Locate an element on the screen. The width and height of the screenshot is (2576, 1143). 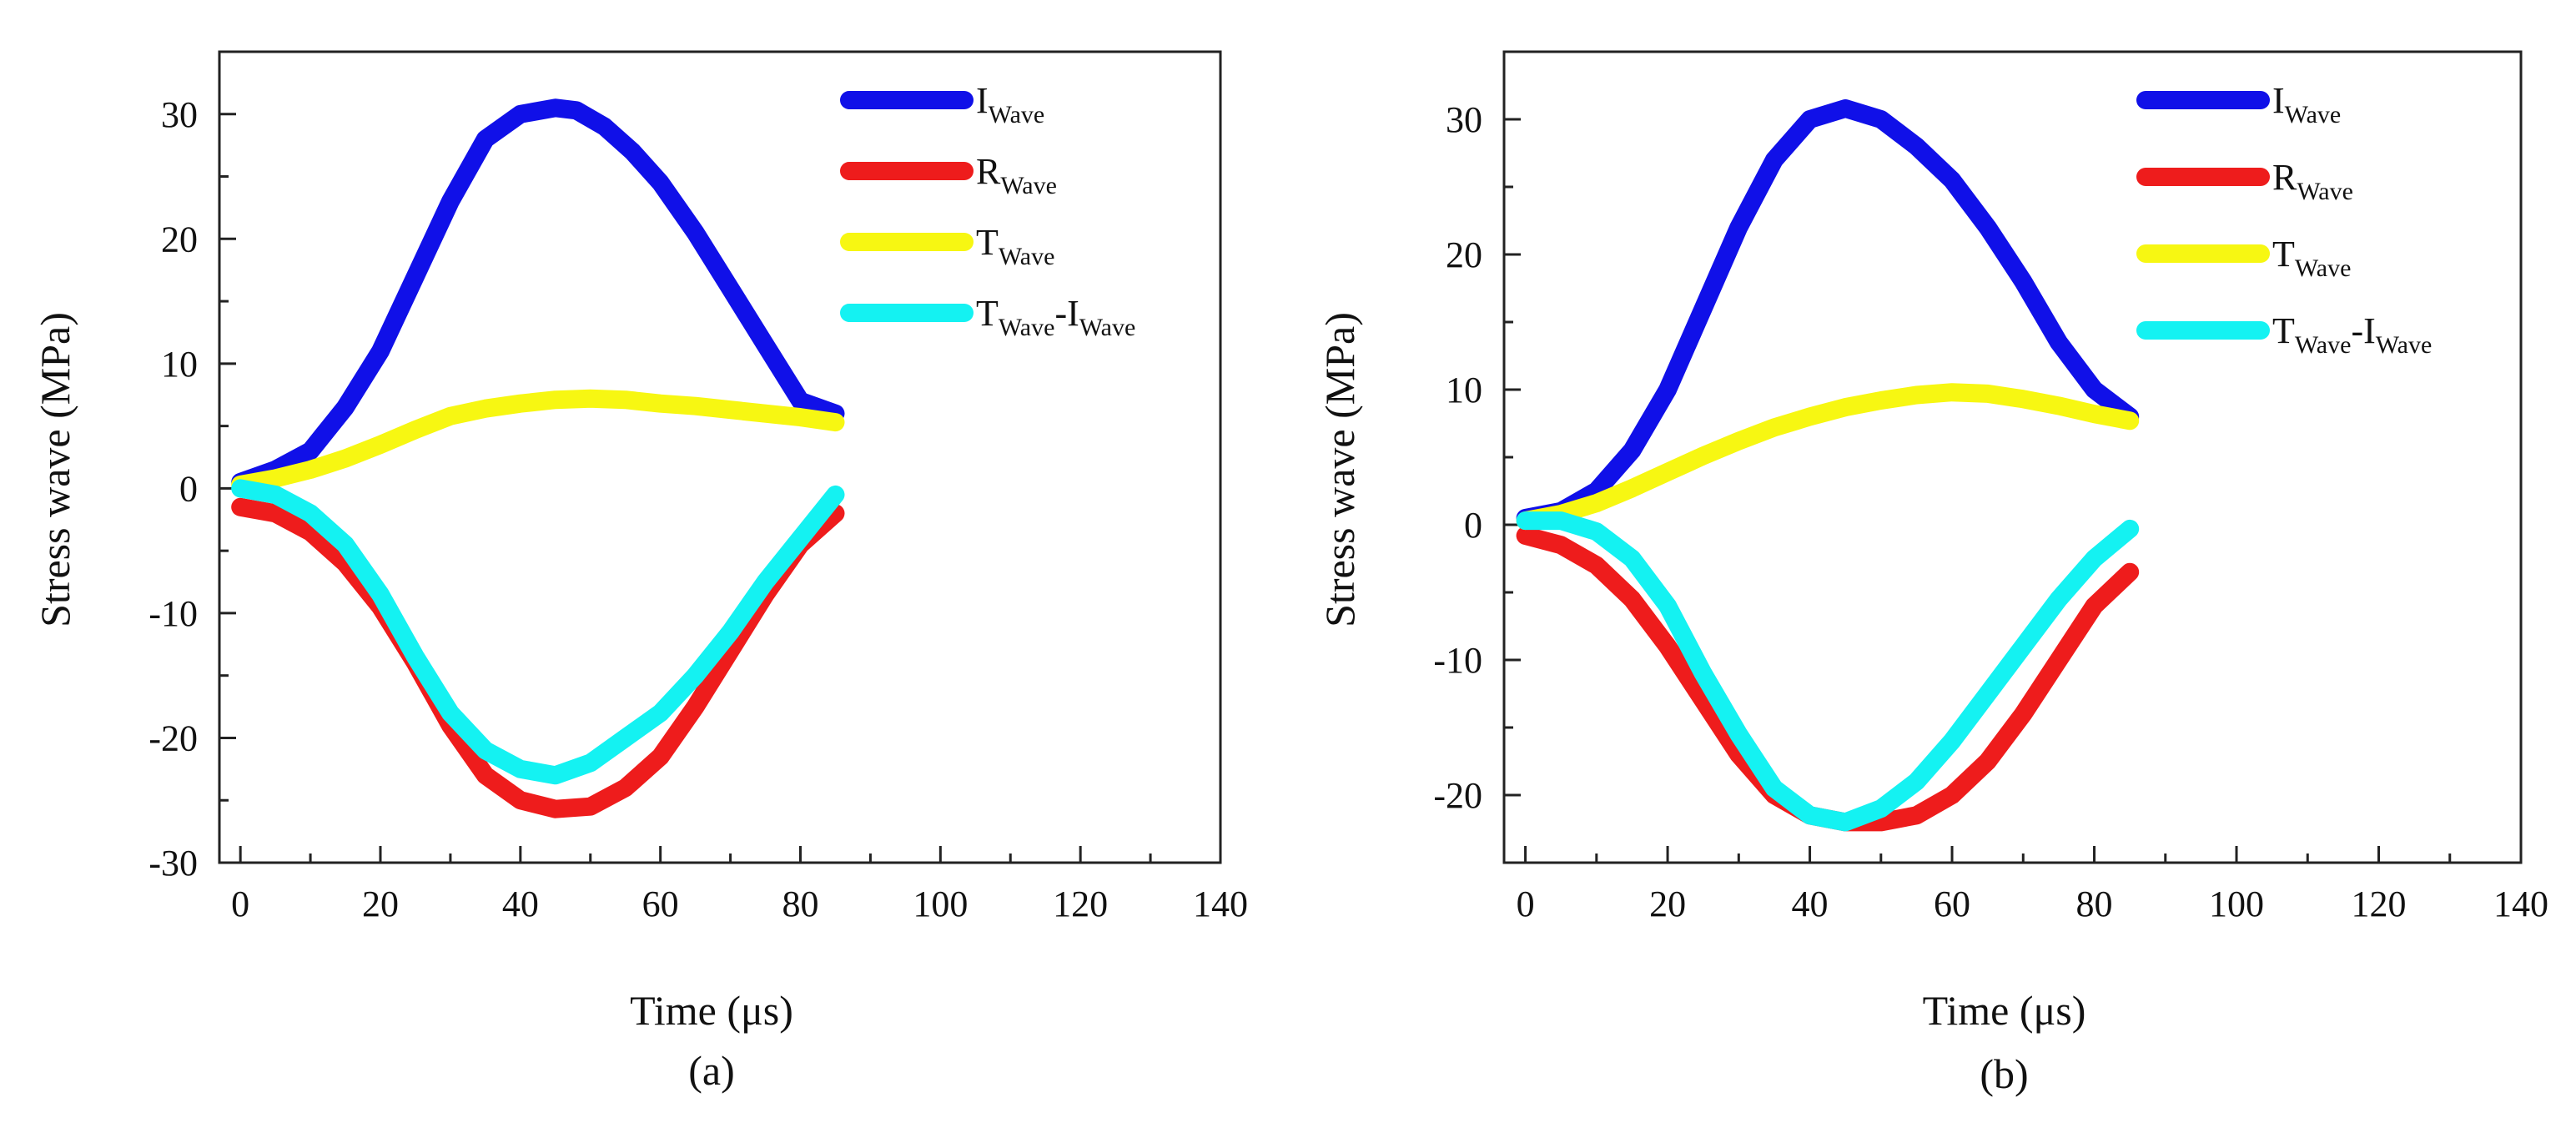
panel-label: (b) is located at coordinates (2004, 1073).